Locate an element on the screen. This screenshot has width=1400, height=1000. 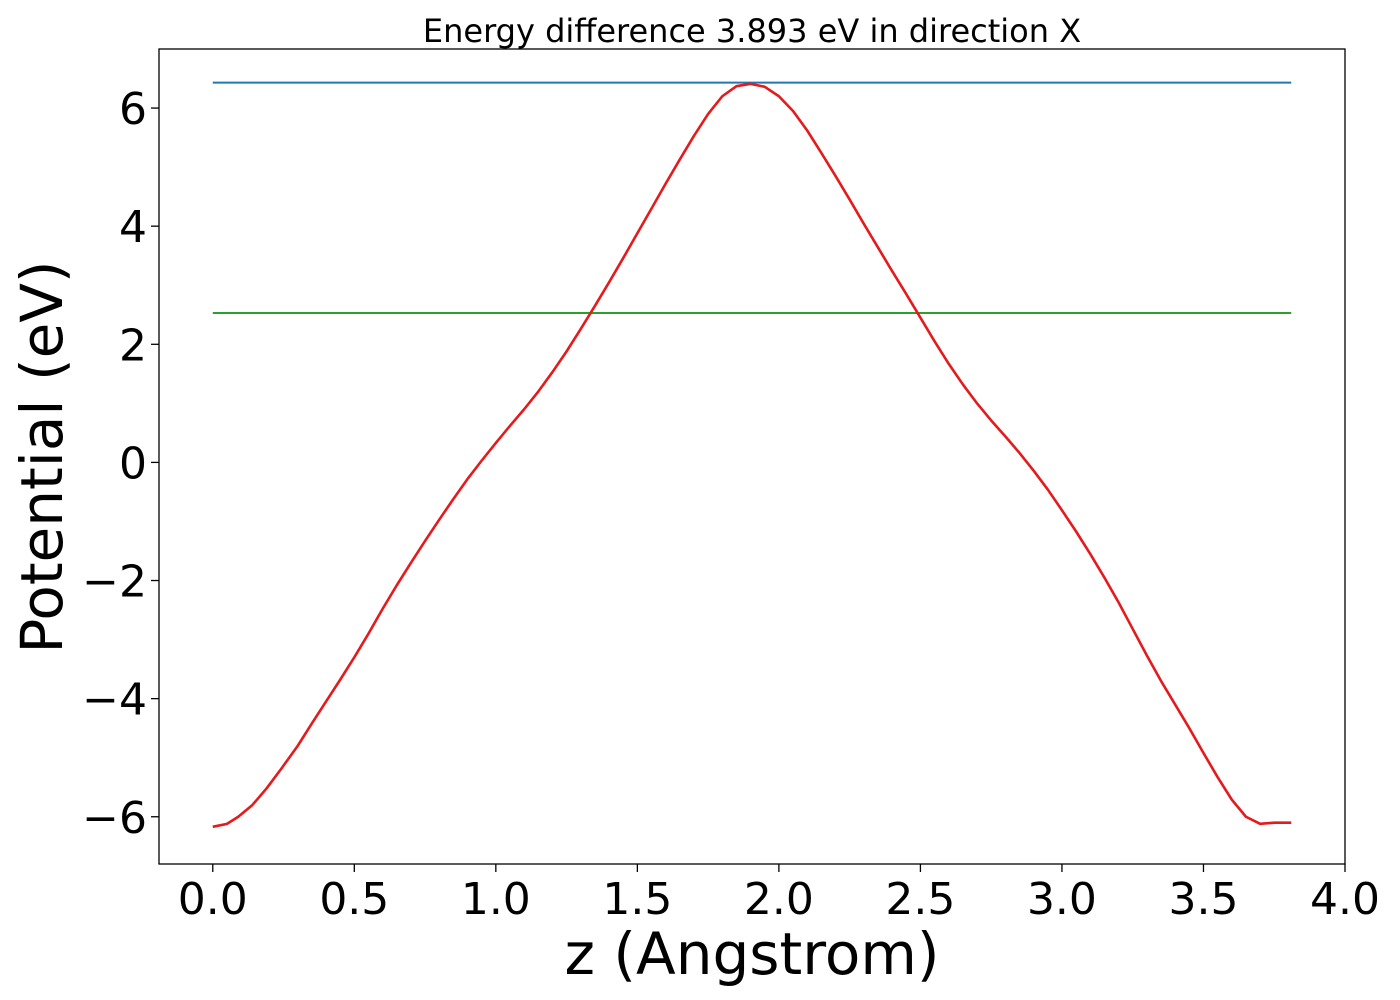
y-tick-label: −2 is located at coordinates (114, 582).